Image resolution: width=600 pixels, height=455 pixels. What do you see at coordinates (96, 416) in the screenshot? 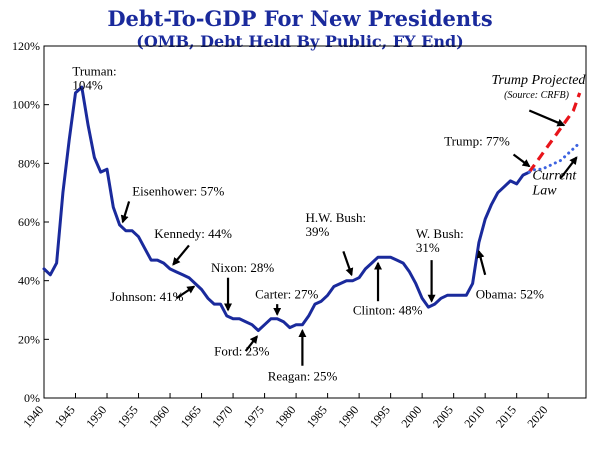
I see `x-tick-label: 1950` at bounding box center [96, 416].